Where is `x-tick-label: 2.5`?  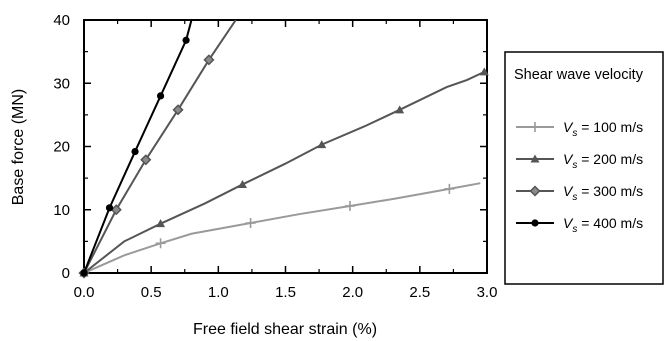
x-tick-label: 2.5 is located at coordinates (419, 292).